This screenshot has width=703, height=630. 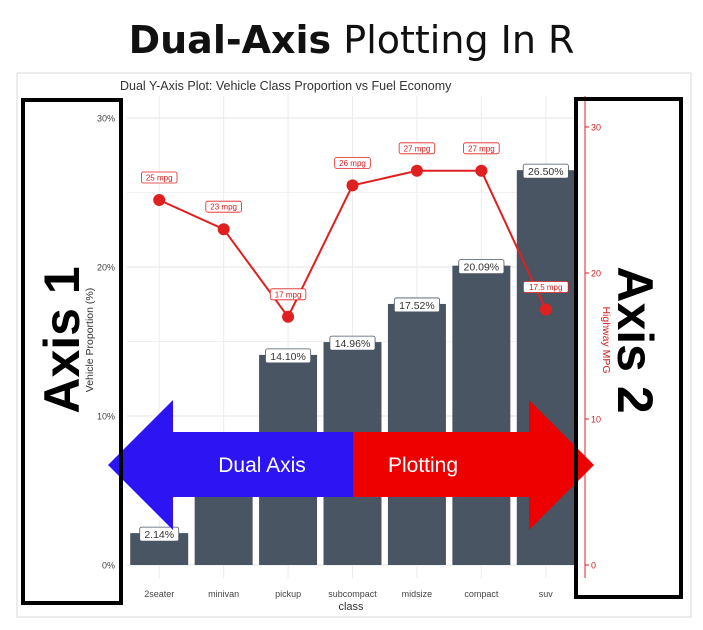 I want to click on x-axis-label: class, so click(x=351, y=607).